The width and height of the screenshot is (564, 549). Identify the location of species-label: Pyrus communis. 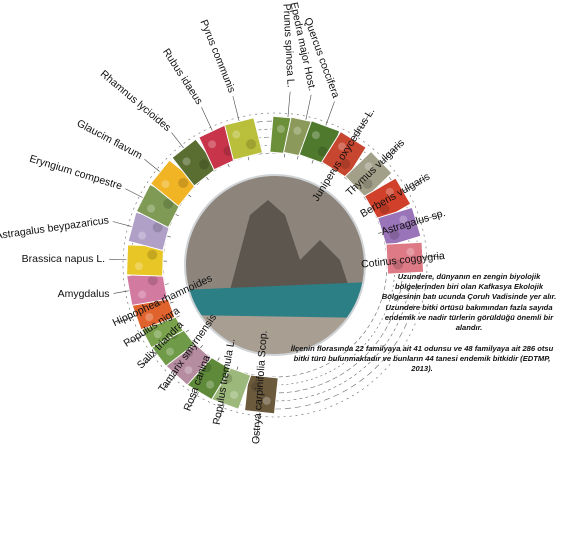
(218, 56).